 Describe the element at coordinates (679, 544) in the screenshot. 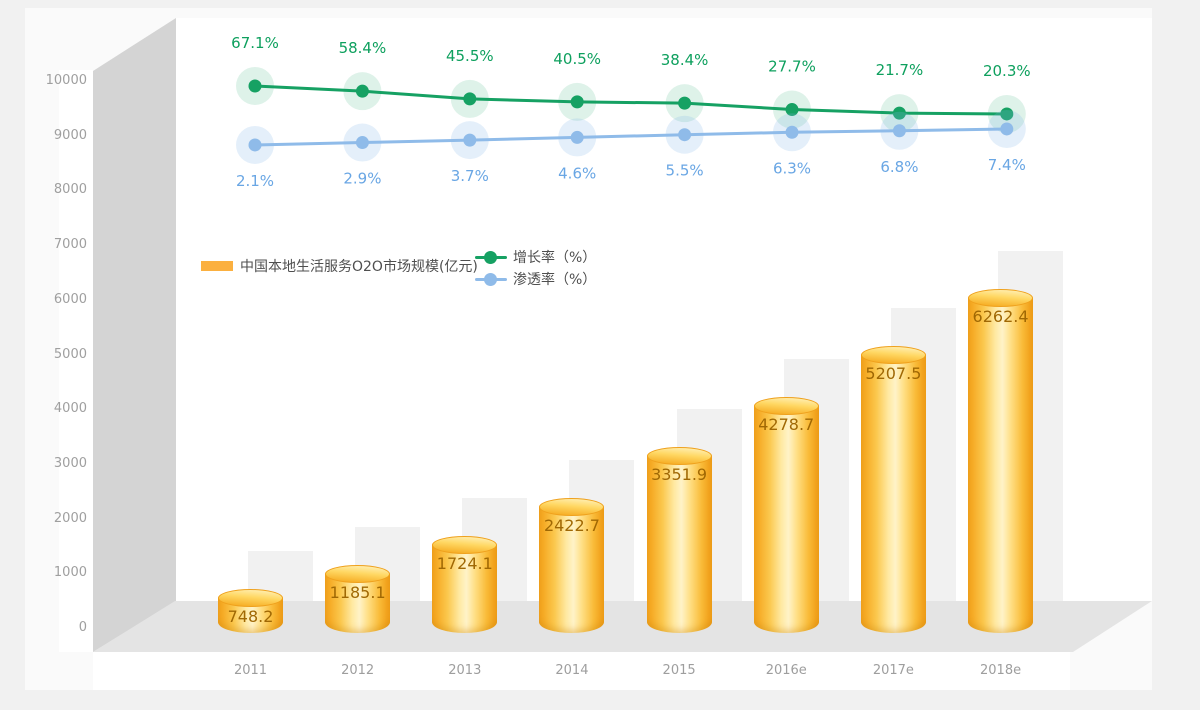

I see `bar-2015` at that location.